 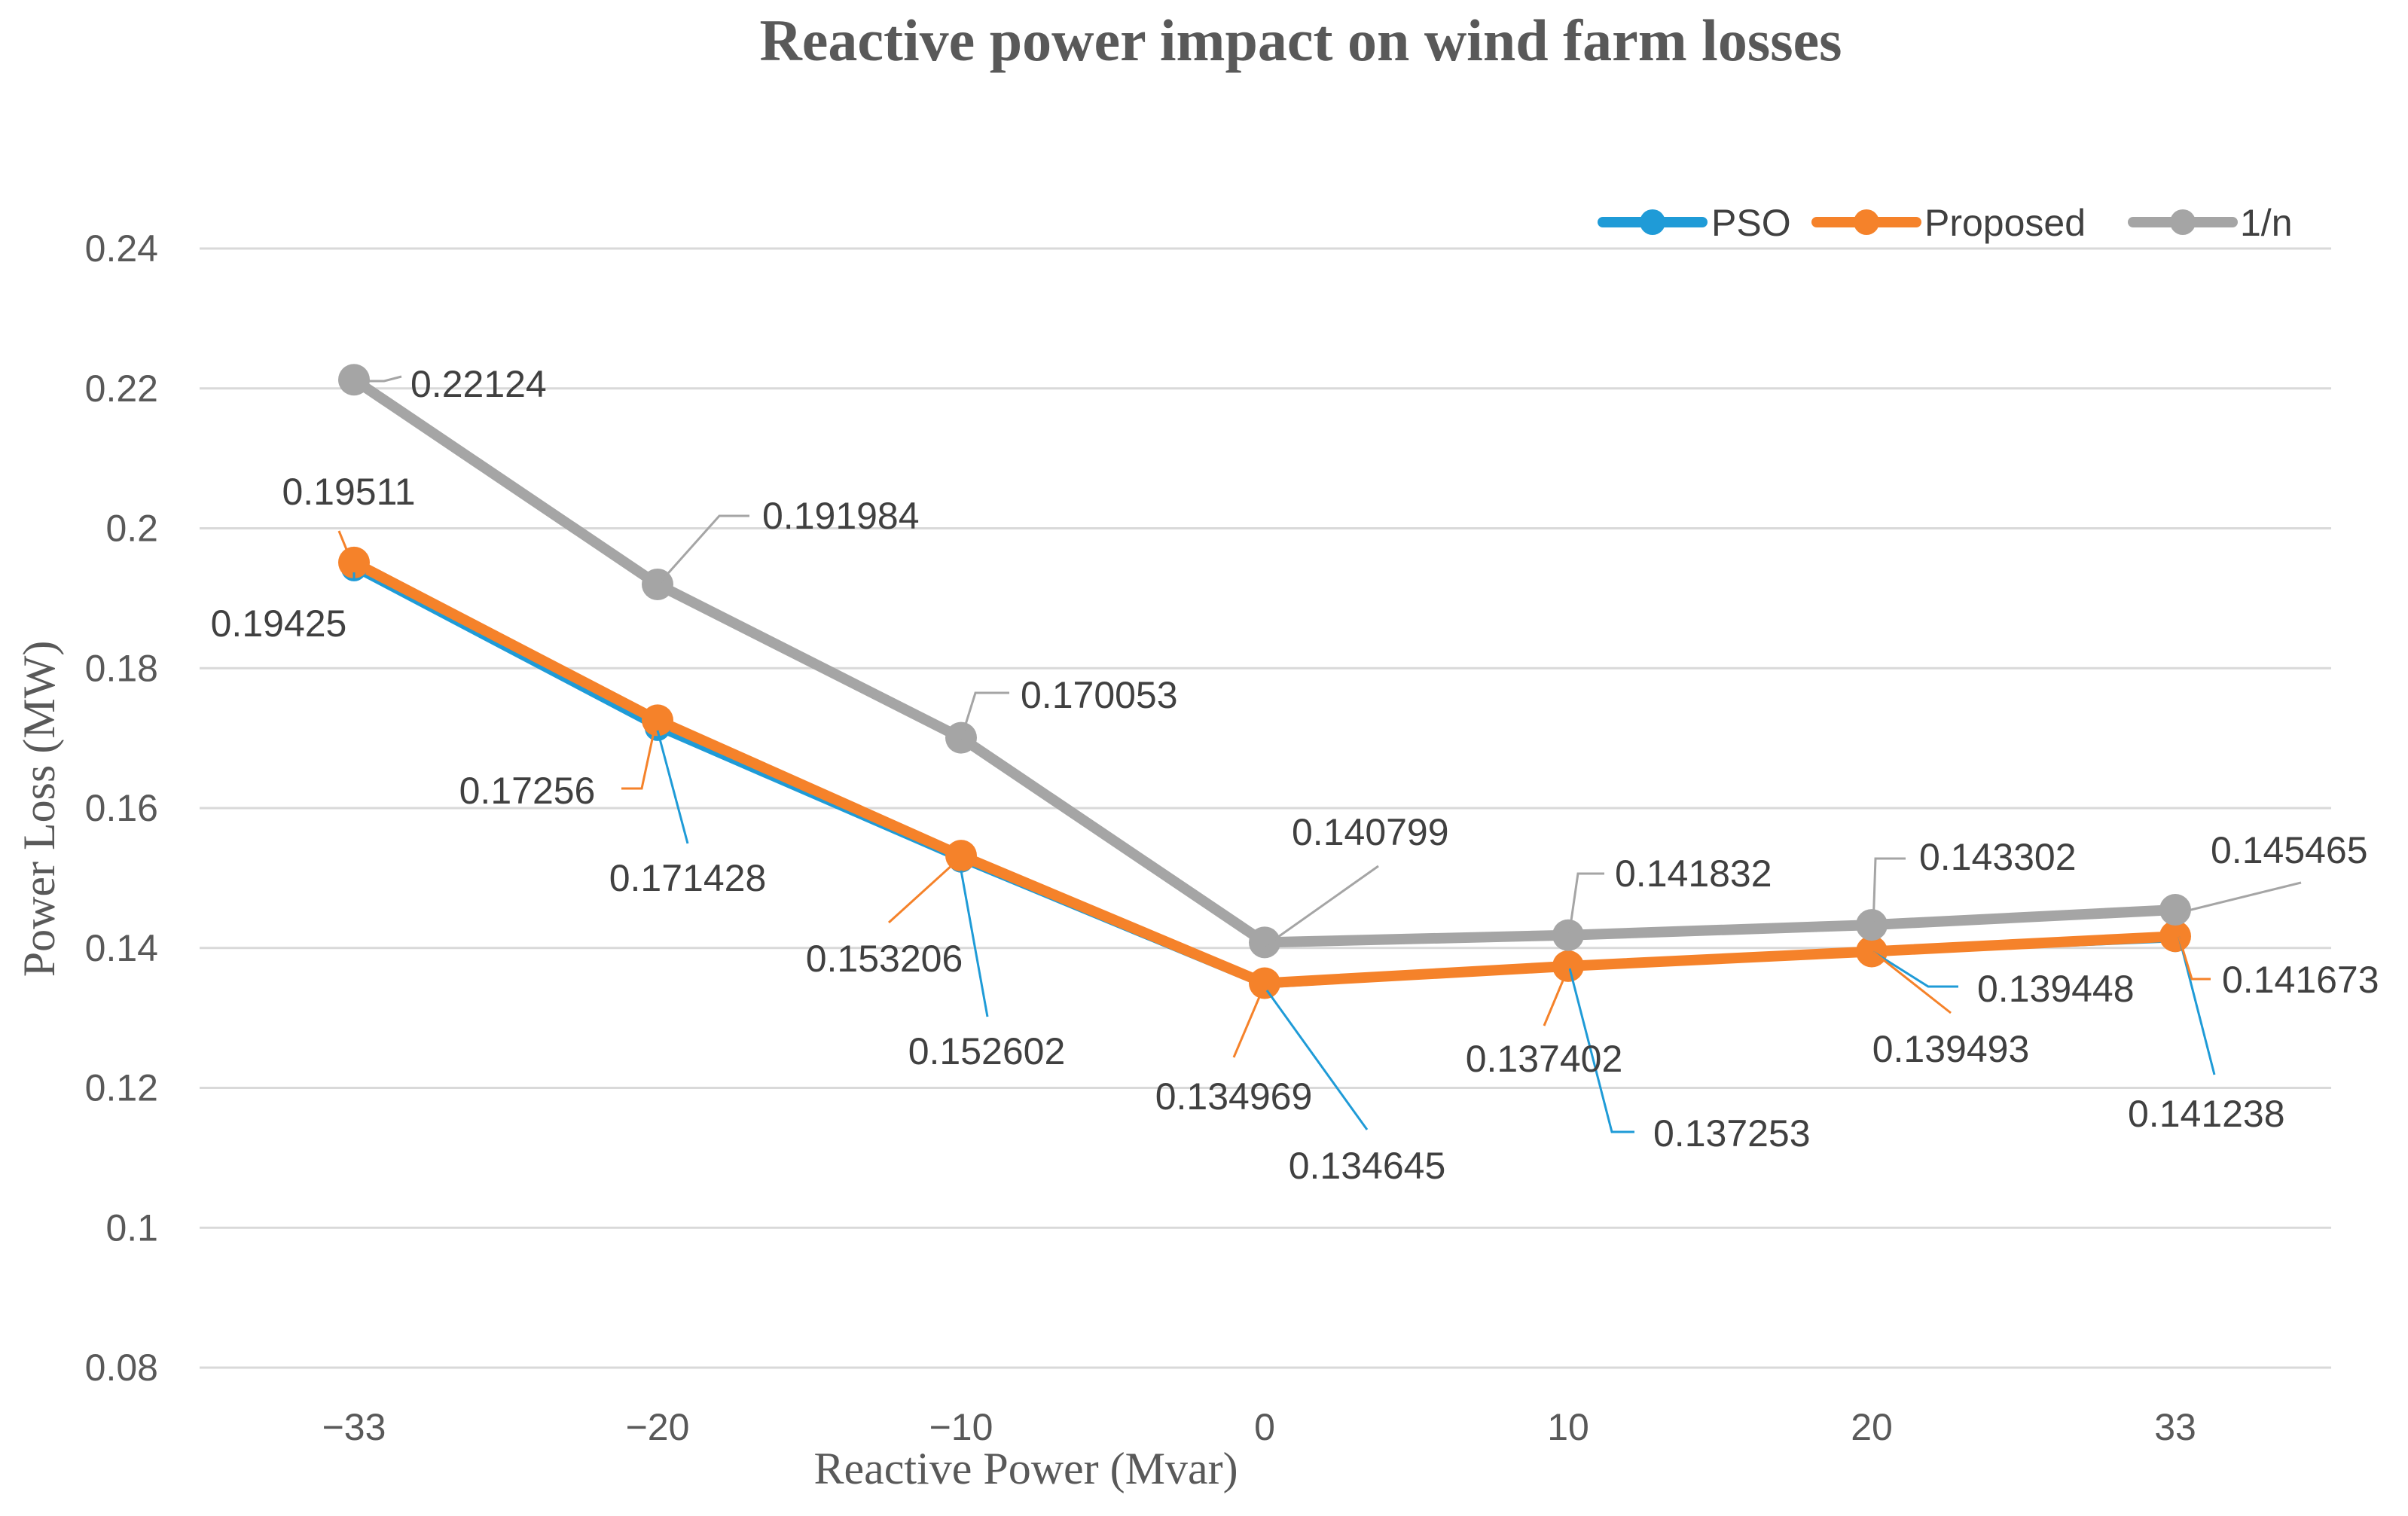 What do you see at coordinates (121, 668) in the screenshot?
I see `y-tick-label: 0.18` at bounding box center [121, 668].